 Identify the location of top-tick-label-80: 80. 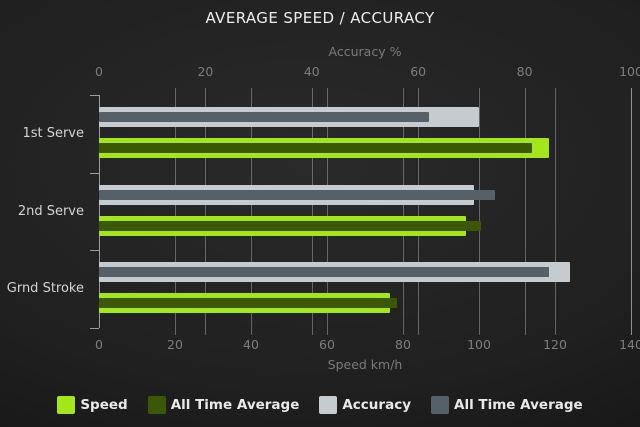
(524, 71).